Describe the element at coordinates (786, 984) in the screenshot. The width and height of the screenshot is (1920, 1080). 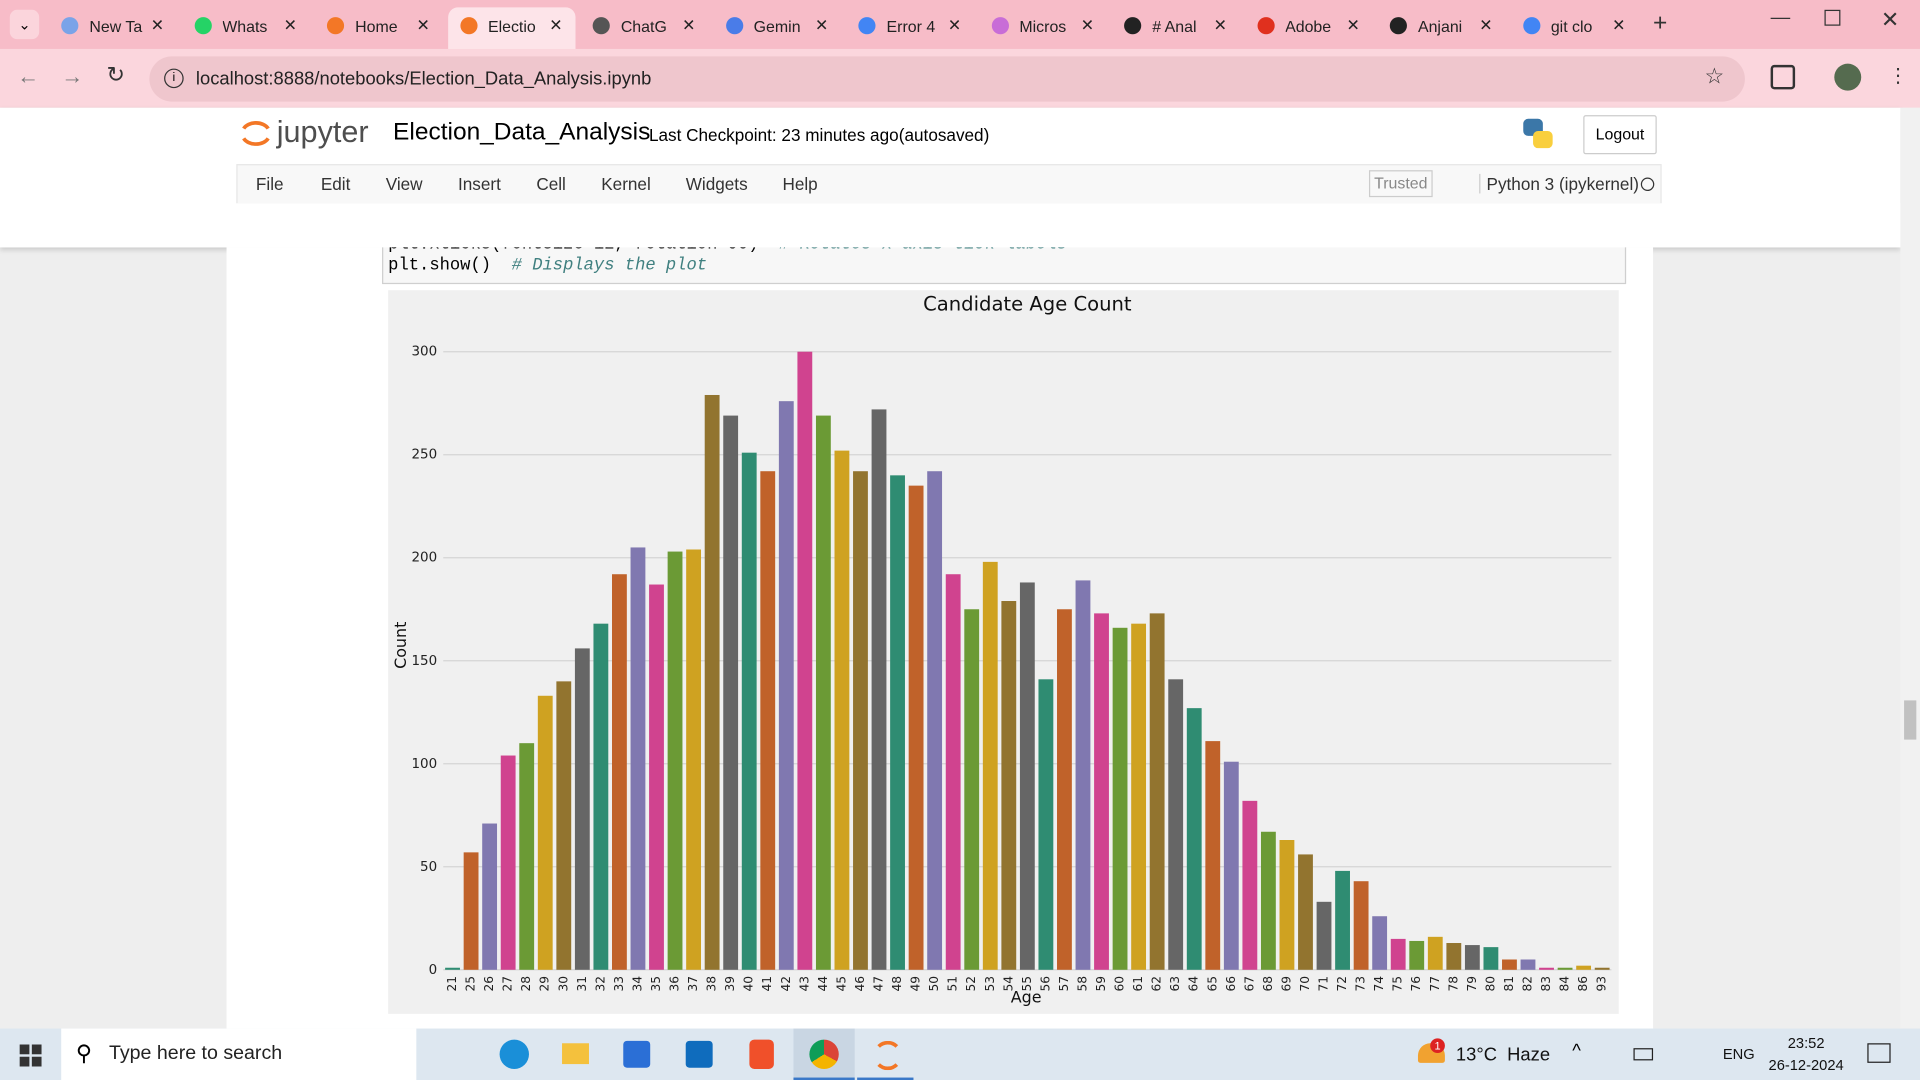
I see `x-tick-label: 42` at that location.